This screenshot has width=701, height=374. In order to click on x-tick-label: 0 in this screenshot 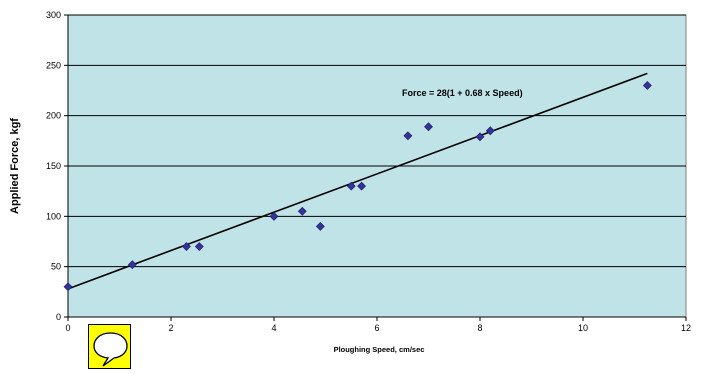, I will do `click(67, 328)`.